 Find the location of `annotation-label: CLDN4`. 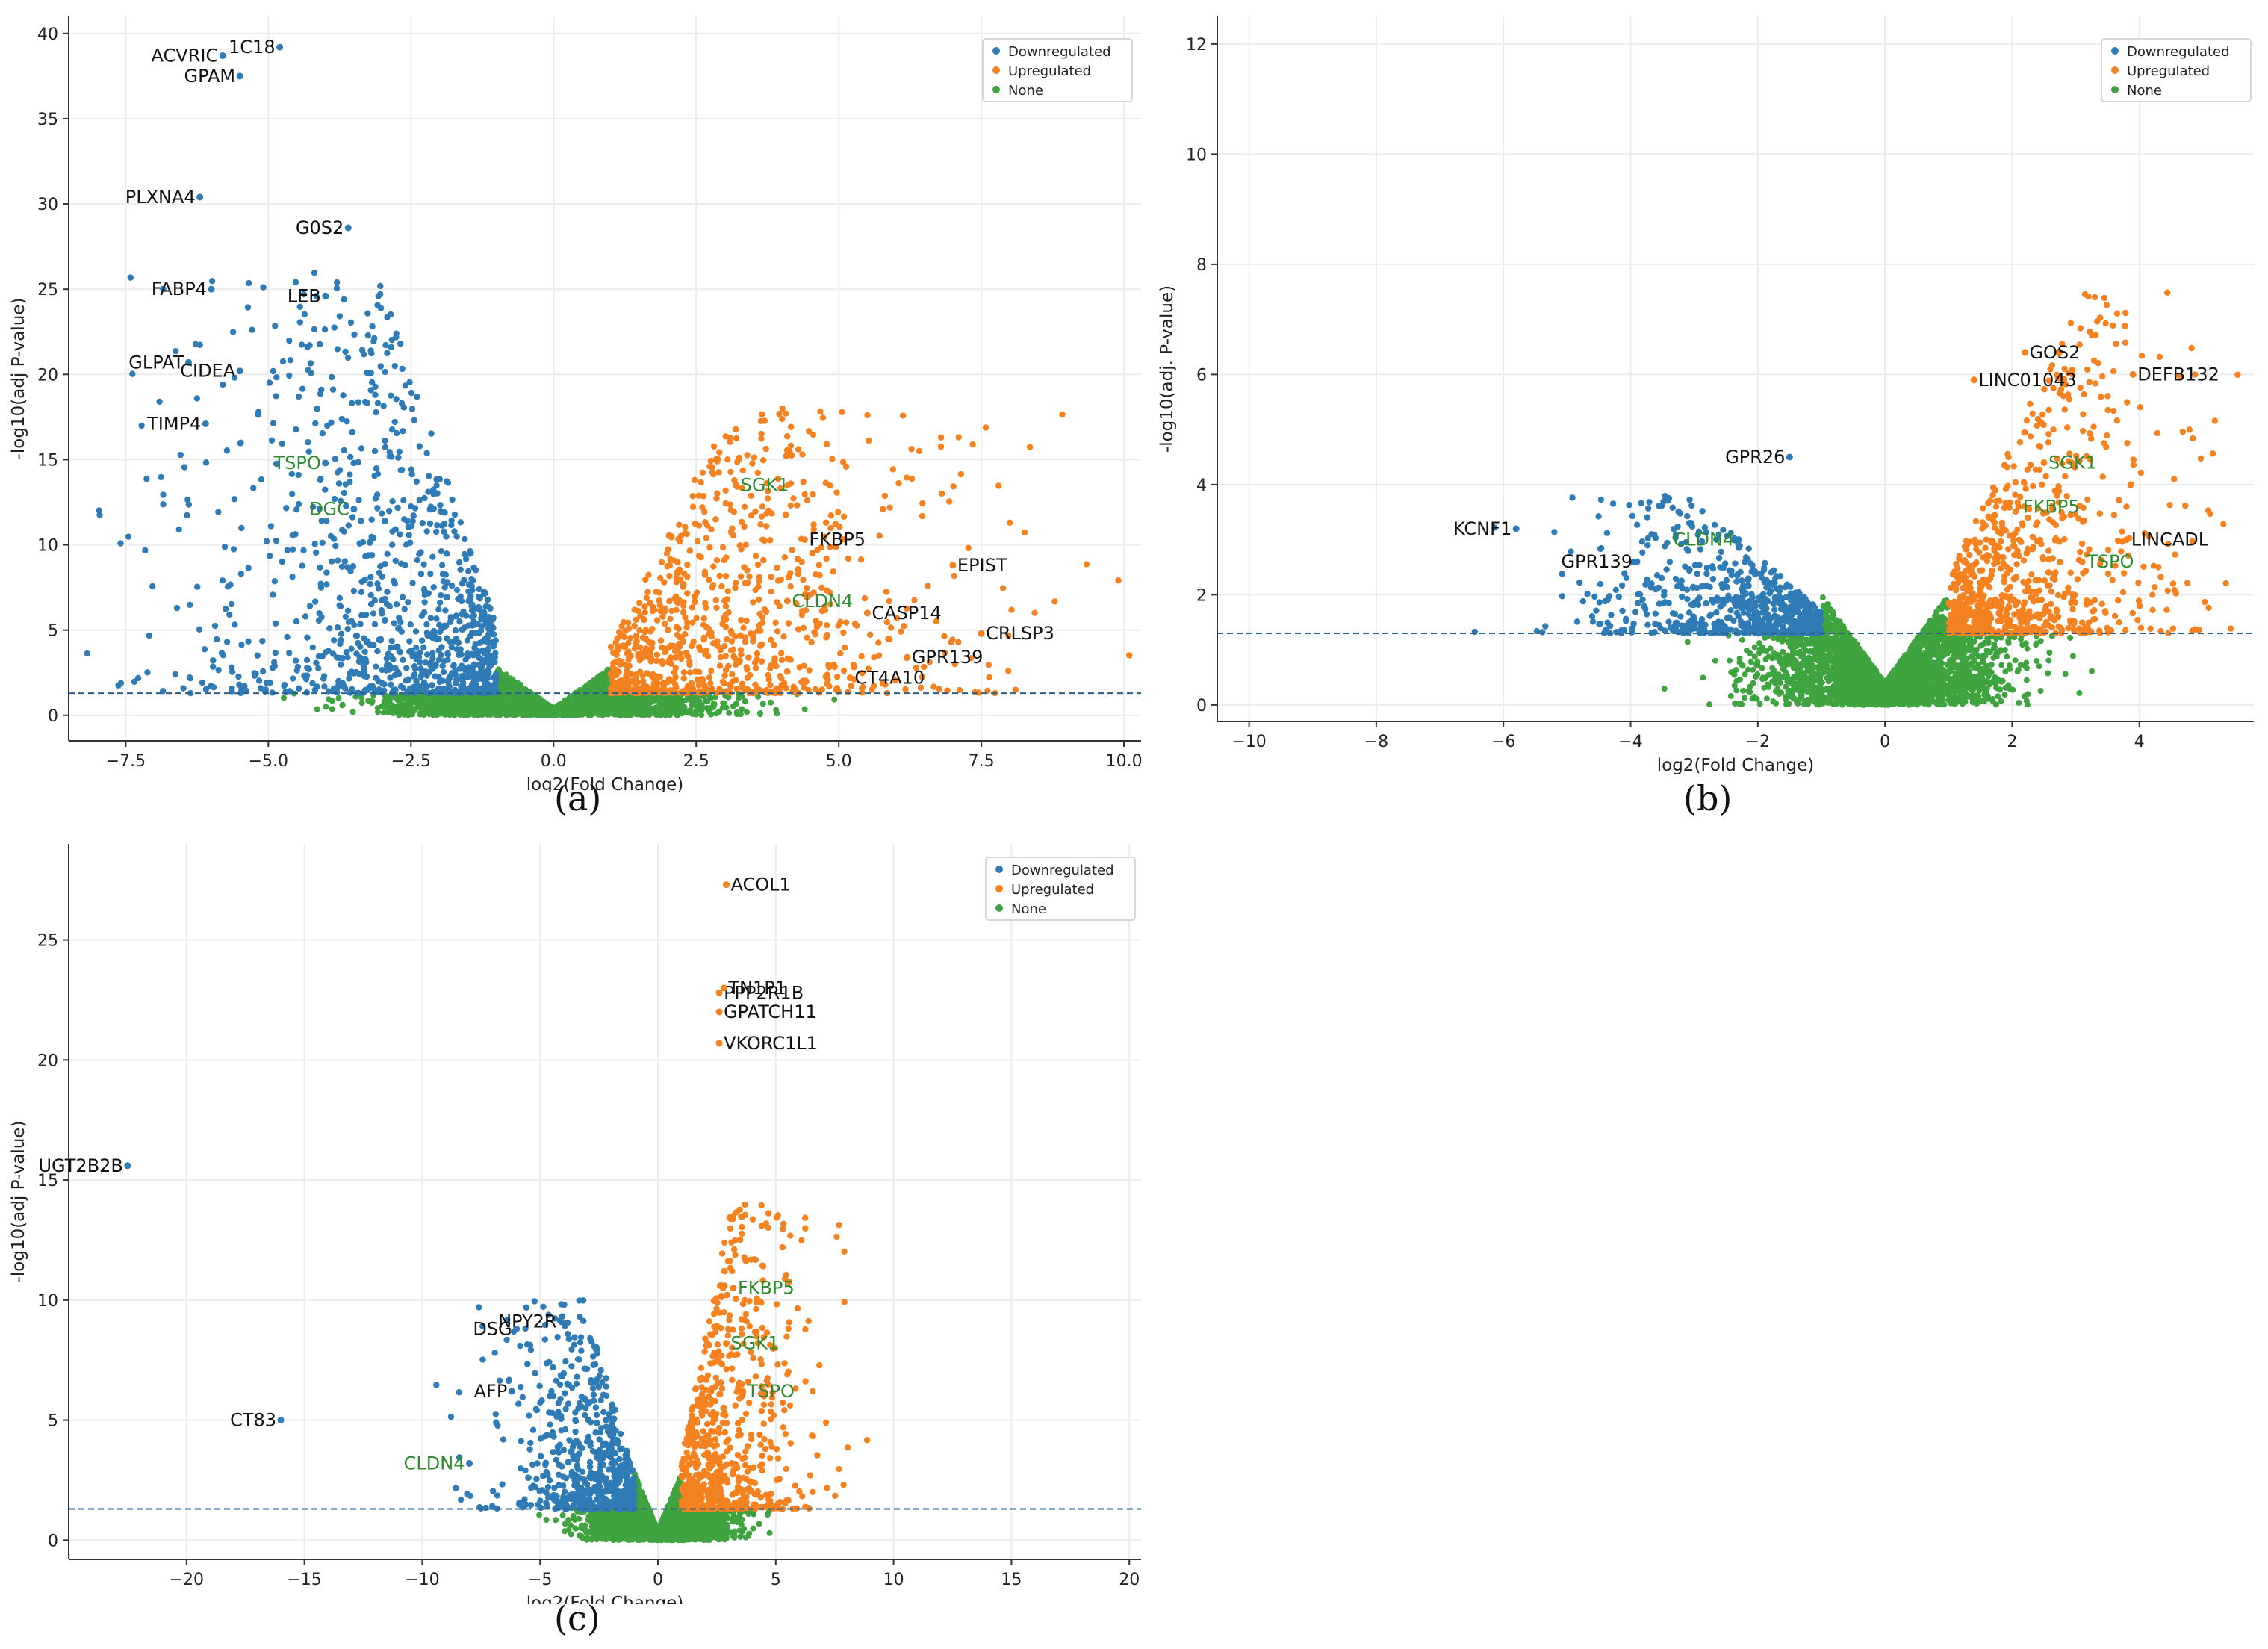

annotation-label: CLDN4 is located at coordinates (822, 601).